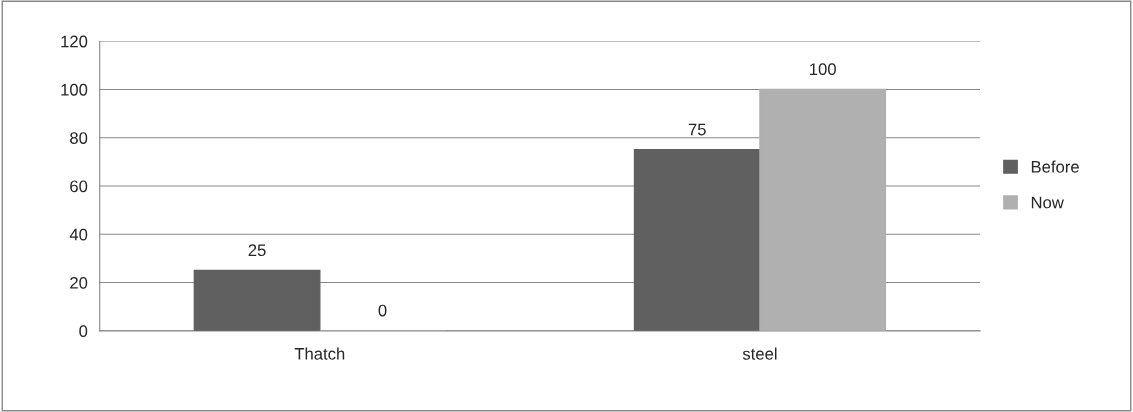 The height and width of the screenshot is (412, 1133). Describe the element at coordinates (83, 331) in the screenshot. I see `y-tick-label: 0` at that location.